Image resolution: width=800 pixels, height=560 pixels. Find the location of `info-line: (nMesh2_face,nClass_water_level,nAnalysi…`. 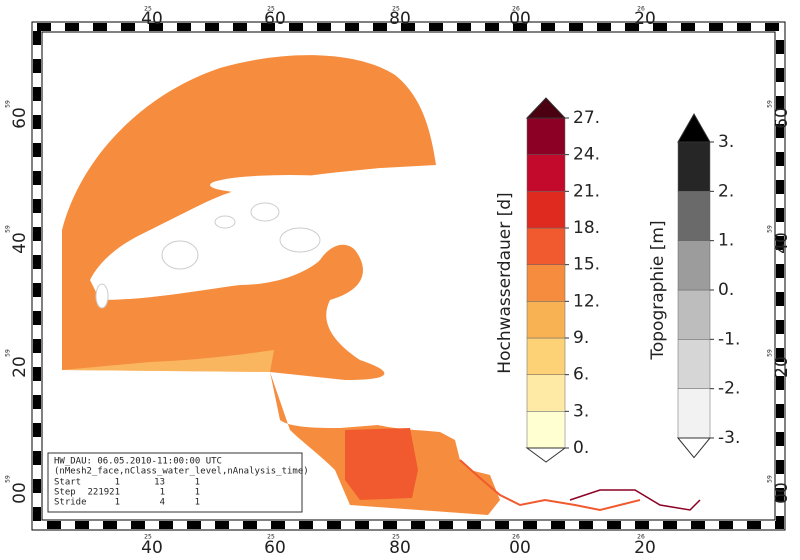

info-line: (nMesh2_face,nClass_water_level,nAnalysi… is located at coordinates (181, 472).